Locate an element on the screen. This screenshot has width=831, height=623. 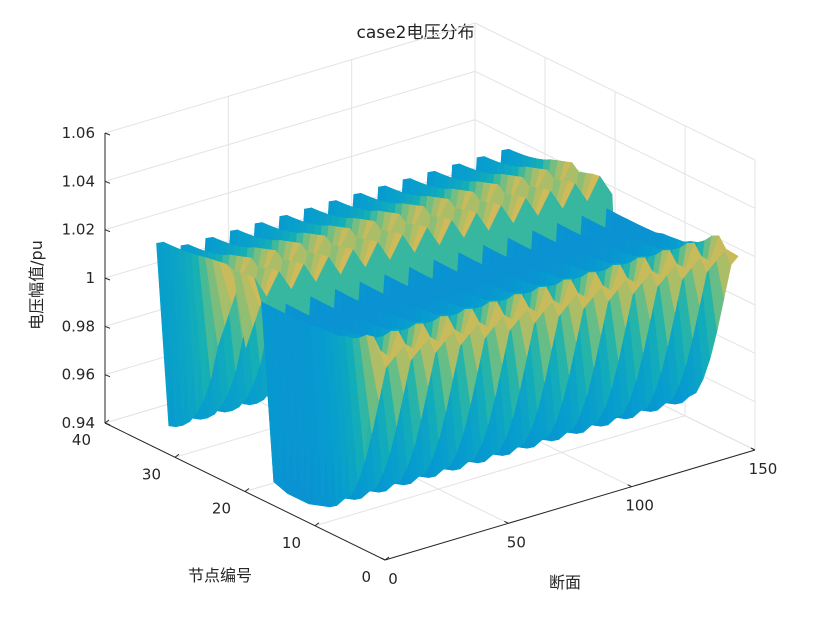
z-tick-label: 0.96 is located at coordinates (78, 375).